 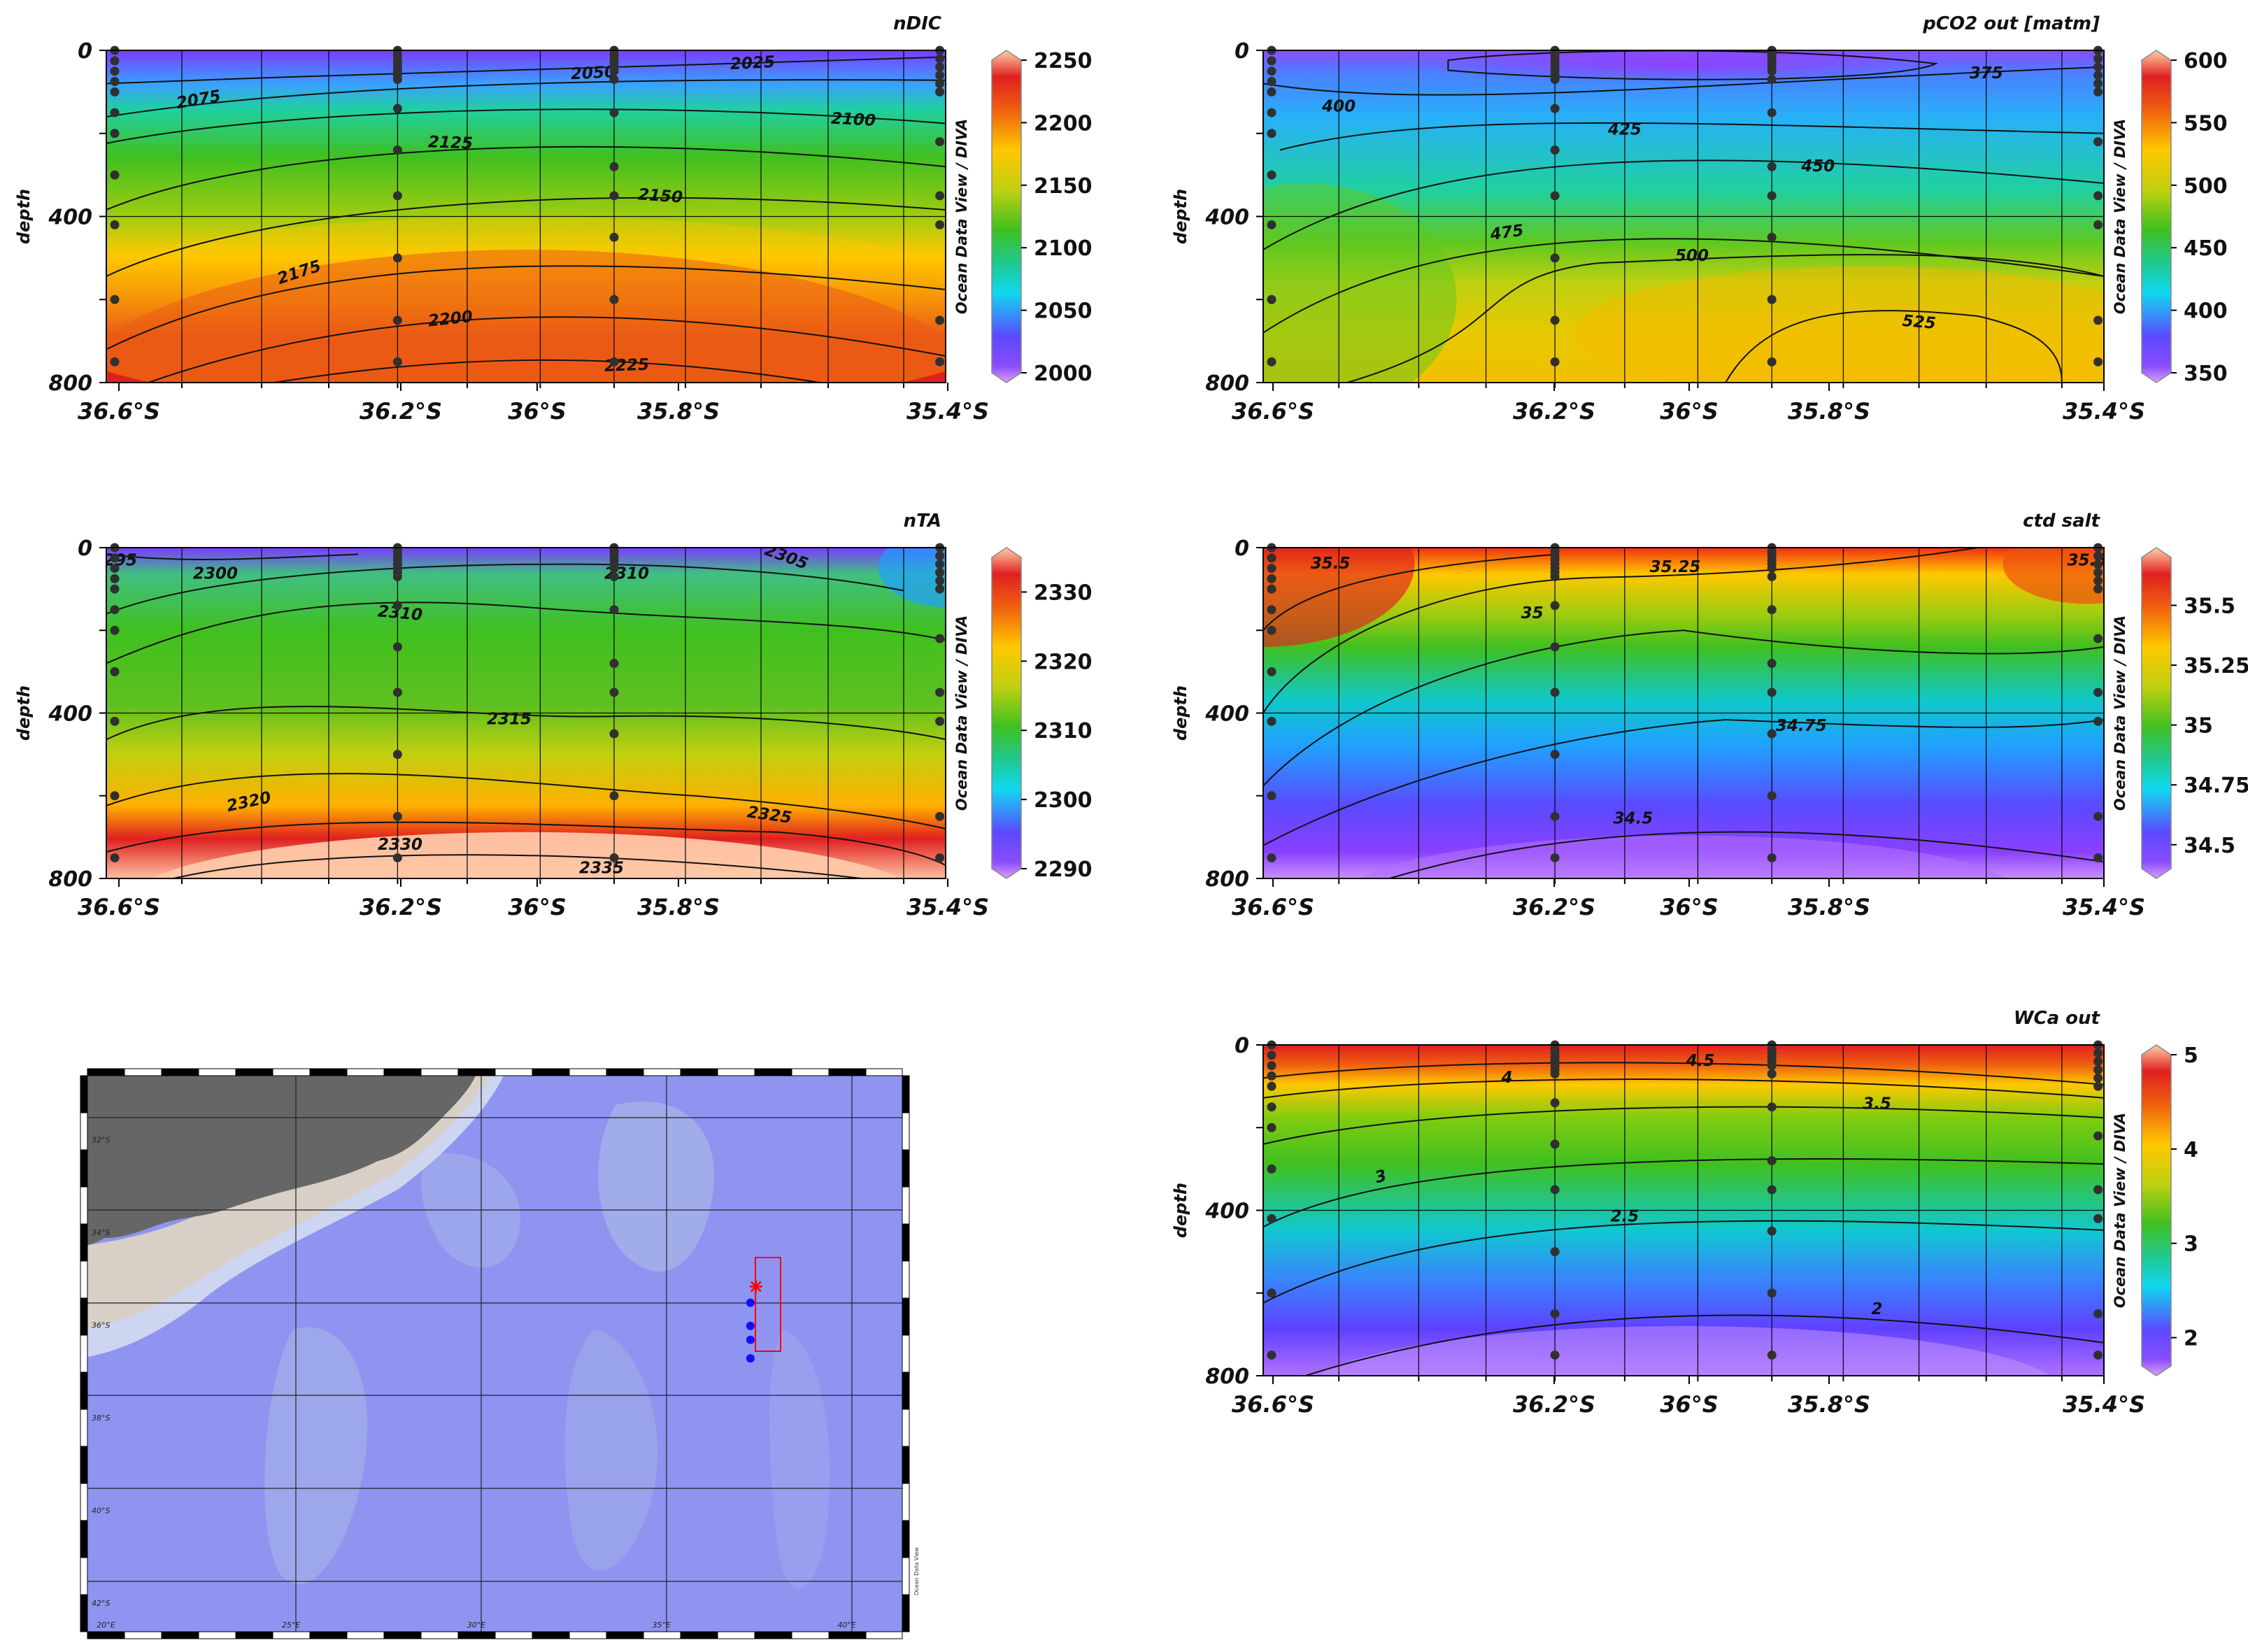 What do you see at coordinates (1680, 1214) in the screenshot?
I see `ticks-wca` at bounding box center [1680, 1214].